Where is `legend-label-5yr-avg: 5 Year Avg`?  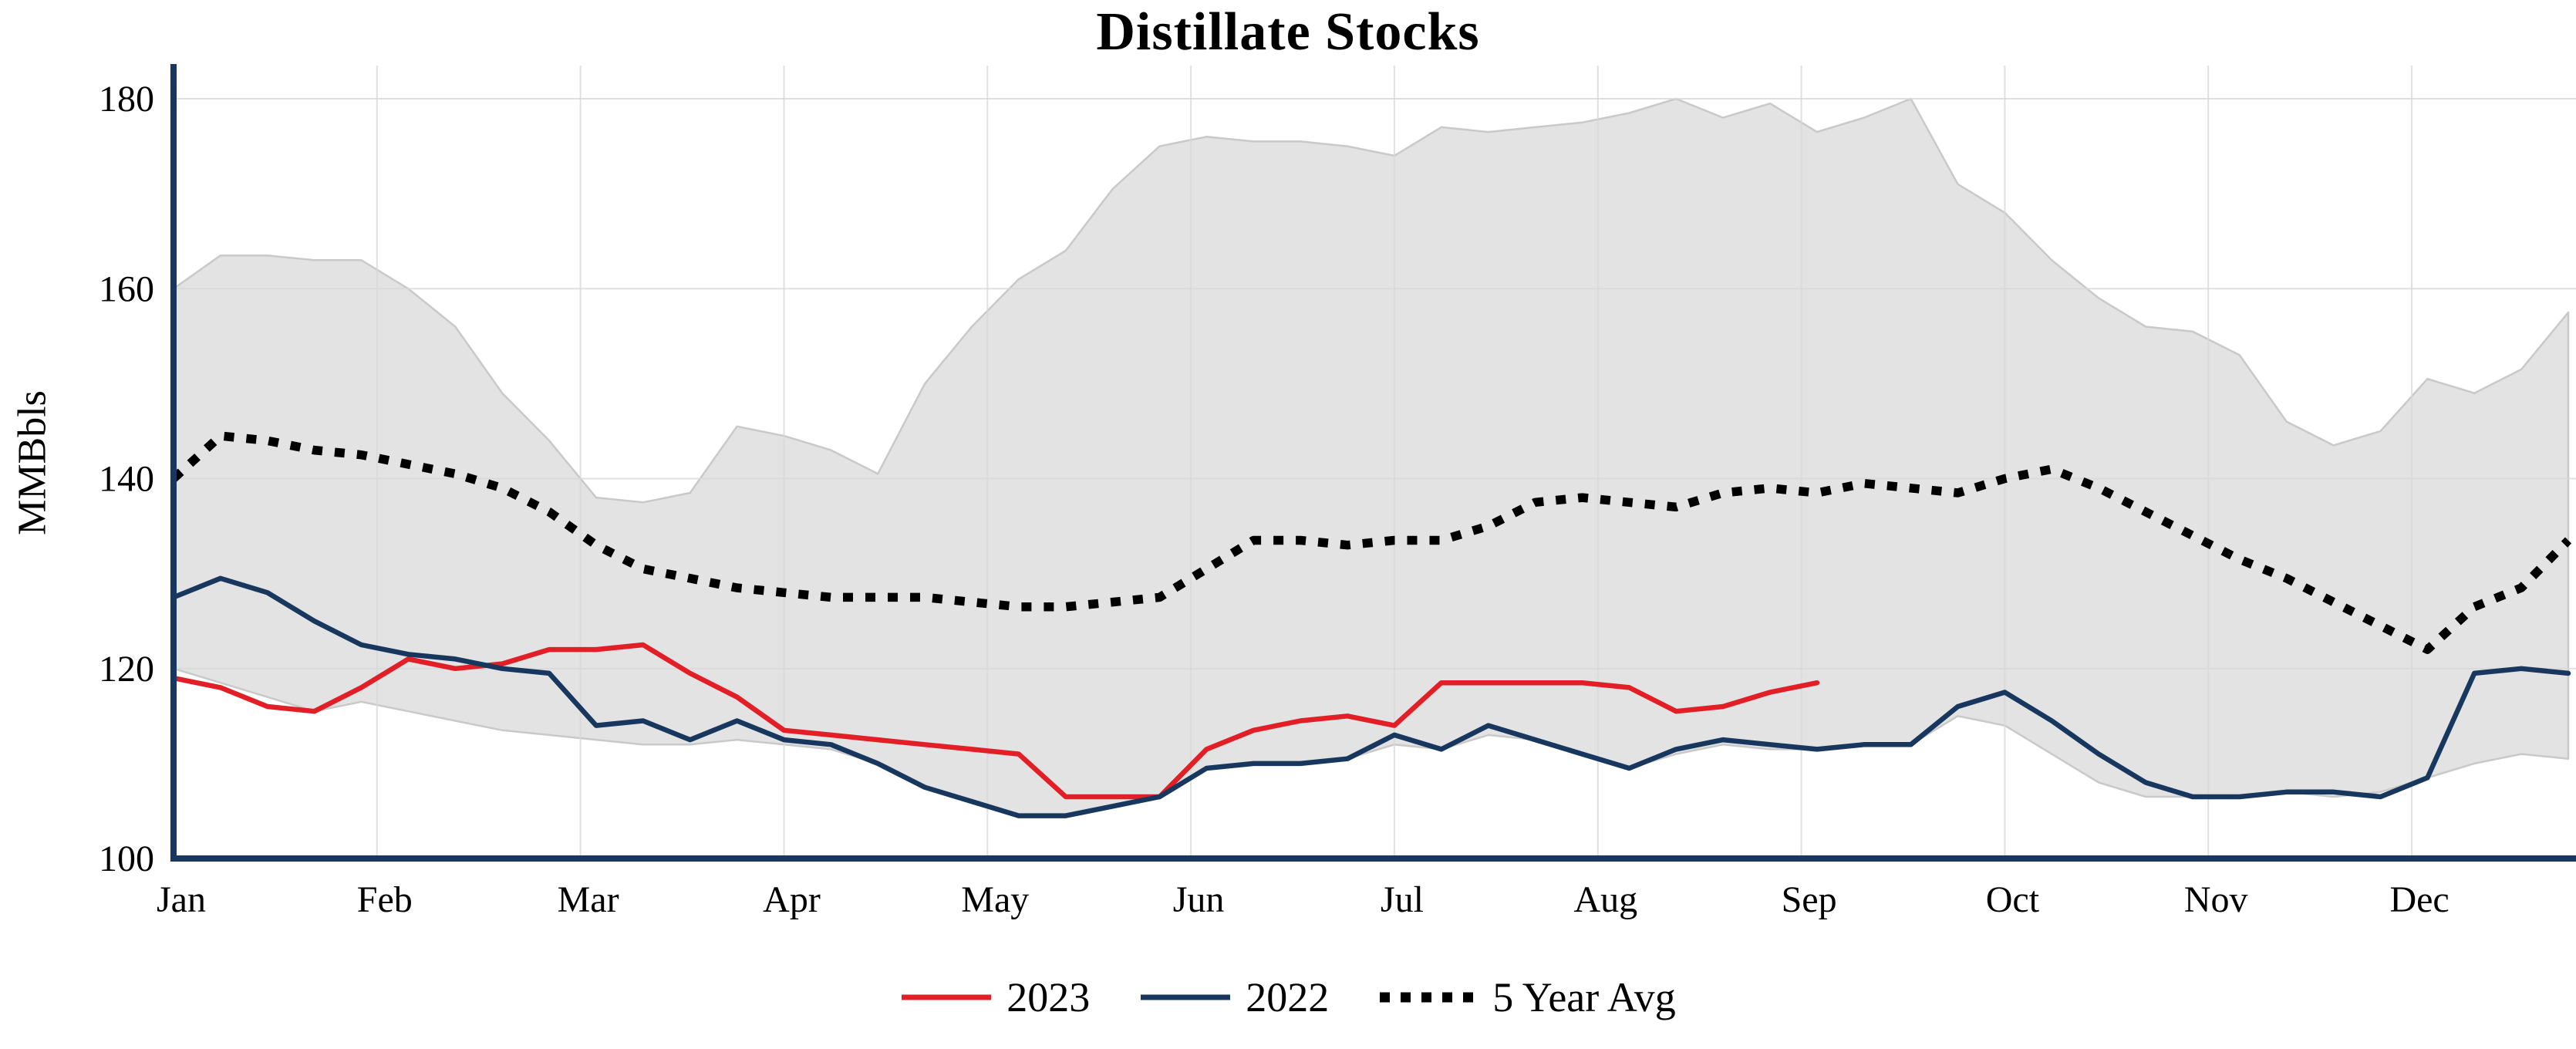
legend-label-5yr-avg: 5 Year Avg is located at coordinates (1584, 997).